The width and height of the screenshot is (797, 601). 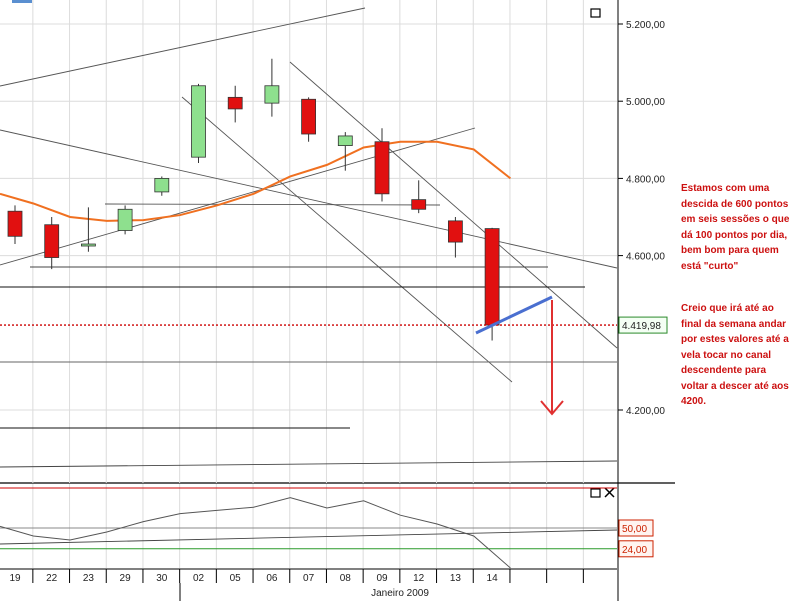 What do you see at coordinates (382, 578) in the screenshot?
I see `date-tick-label: 09` at bounding box center [382, 578].